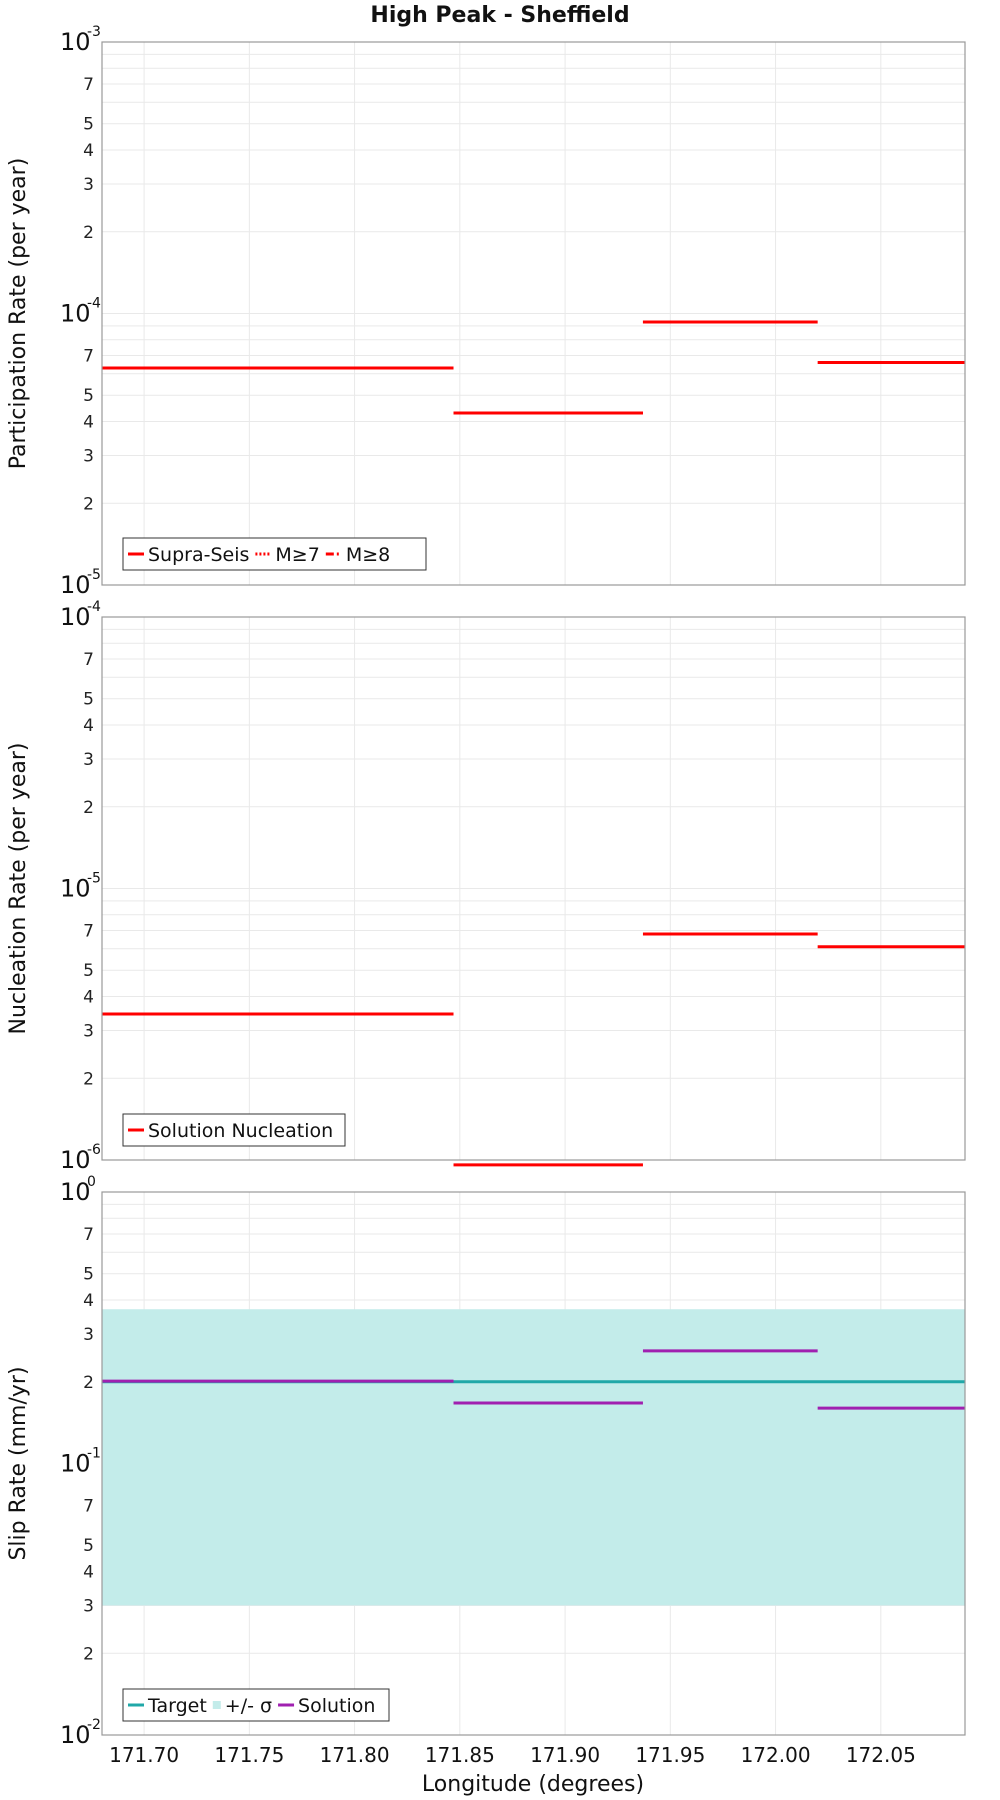 Image resolution: width=1000 pixels, height=1800 pixels. What do you see at coordinates (198, 555) in the screenshot?
I see `legend-label: Supra-Seis` at bounding box center [198, 555].